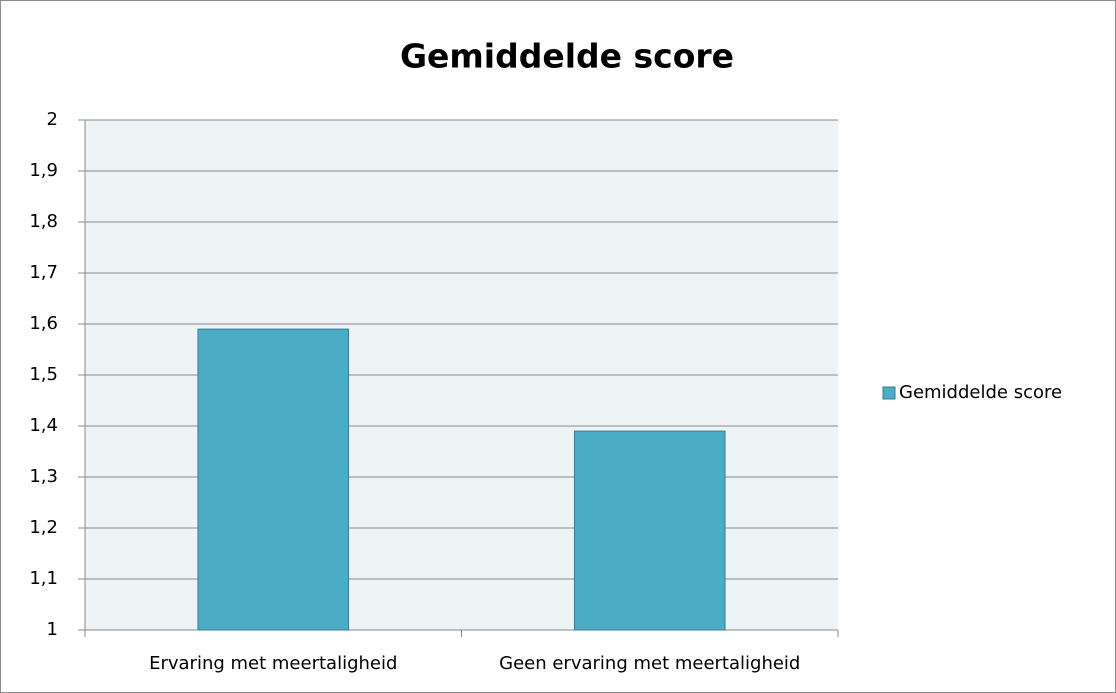 Image resolution: width=1116 pixels, height=693 pixels. What do you see at coordinates (52, 119) in the screenshot?
I see `y-tick-label: 2` at bounding box center [52, 119].